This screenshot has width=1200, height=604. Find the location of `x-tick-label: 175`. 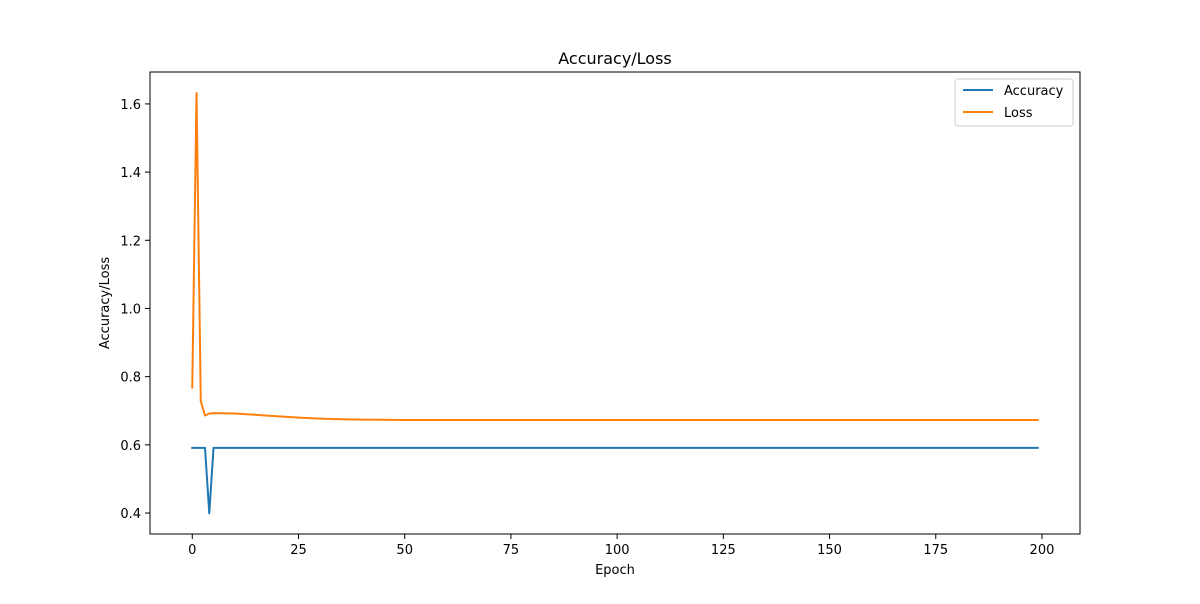

x-tick-label: 175 is located at coordinates (935, 550).